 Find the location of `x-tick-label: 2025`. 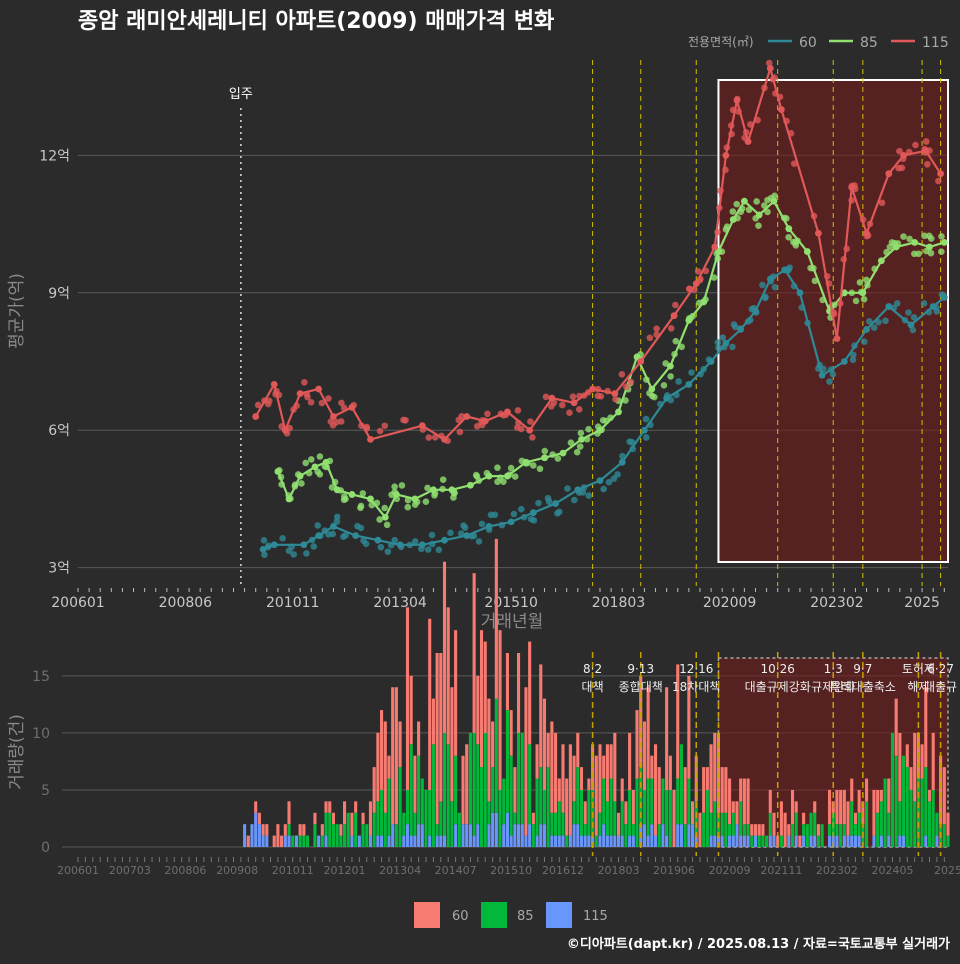

x-tick-label: 2025 is located at coordinates (922, 603).